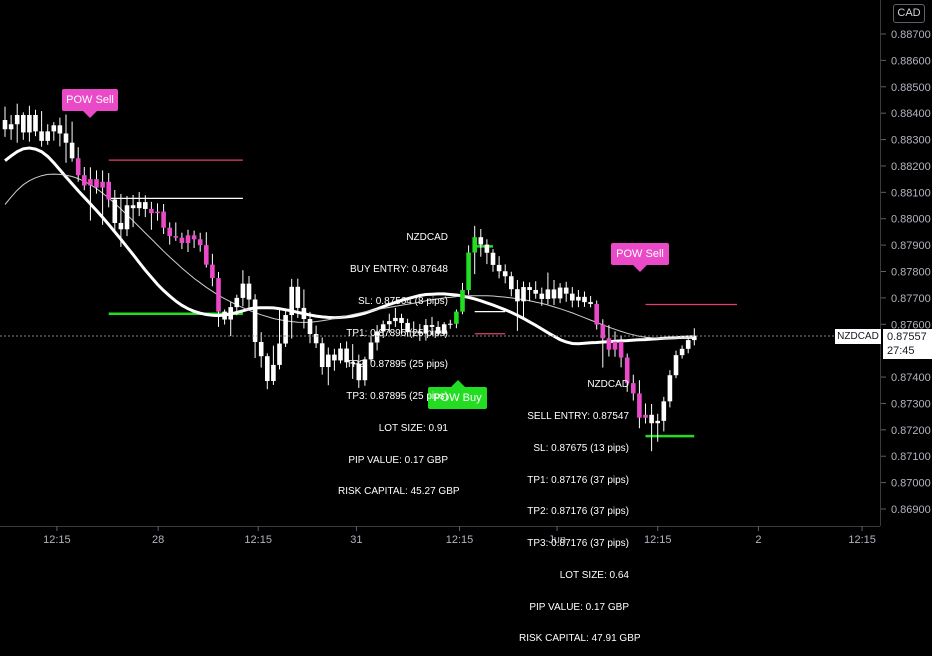  Describe the element at coordinates (460, 540) in the screenshot. I see `time-tick-label: 12:15` at that location.